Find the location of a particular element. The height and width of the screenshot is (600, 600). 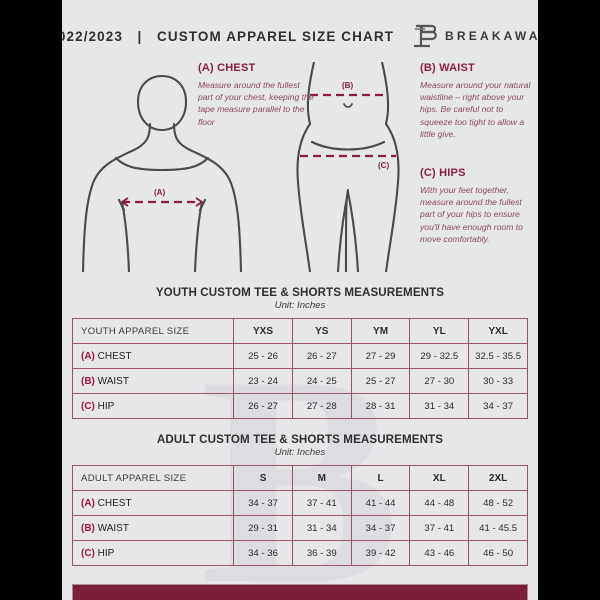

hips-marker-label: (C) is located at coordinates (383, 165).